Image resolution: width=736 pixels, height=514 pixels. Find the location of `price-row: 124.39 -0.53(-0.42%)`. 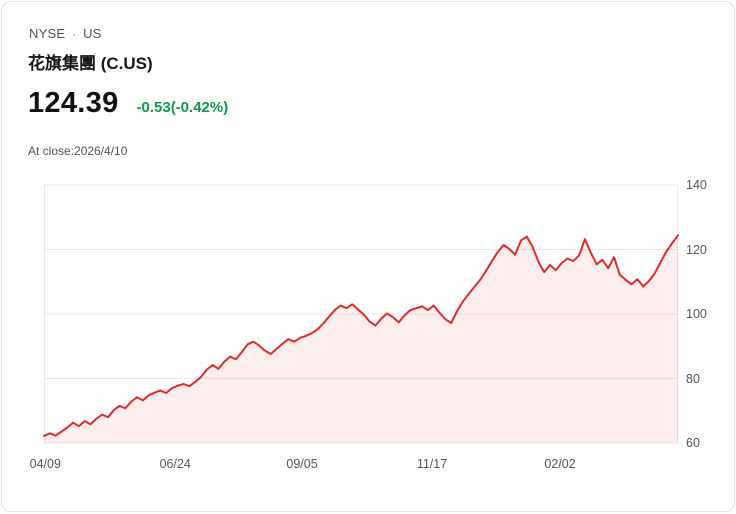

price-row: 124.39 -0.53(-0.42%) is located at coordinates (128, 103).